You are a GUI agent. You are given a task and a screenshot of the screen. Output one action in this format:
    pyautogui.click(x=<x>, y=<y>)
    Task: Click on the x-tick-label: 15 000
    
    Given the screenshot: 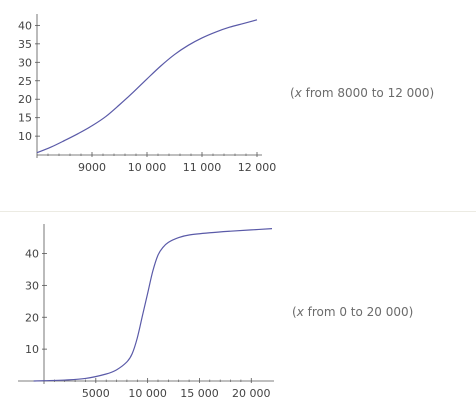 What is the action you would take?
    pyautogui.click(x=199, y=393)
    